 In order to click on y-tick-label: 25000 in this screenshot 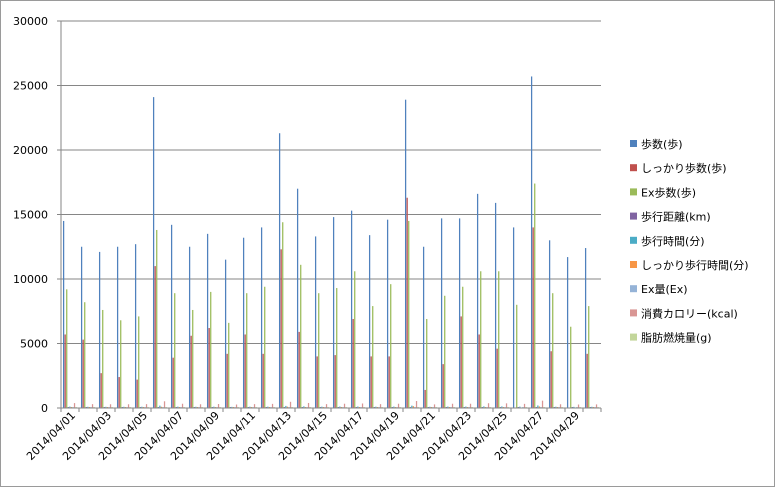, I will do `click(30, 86)`.